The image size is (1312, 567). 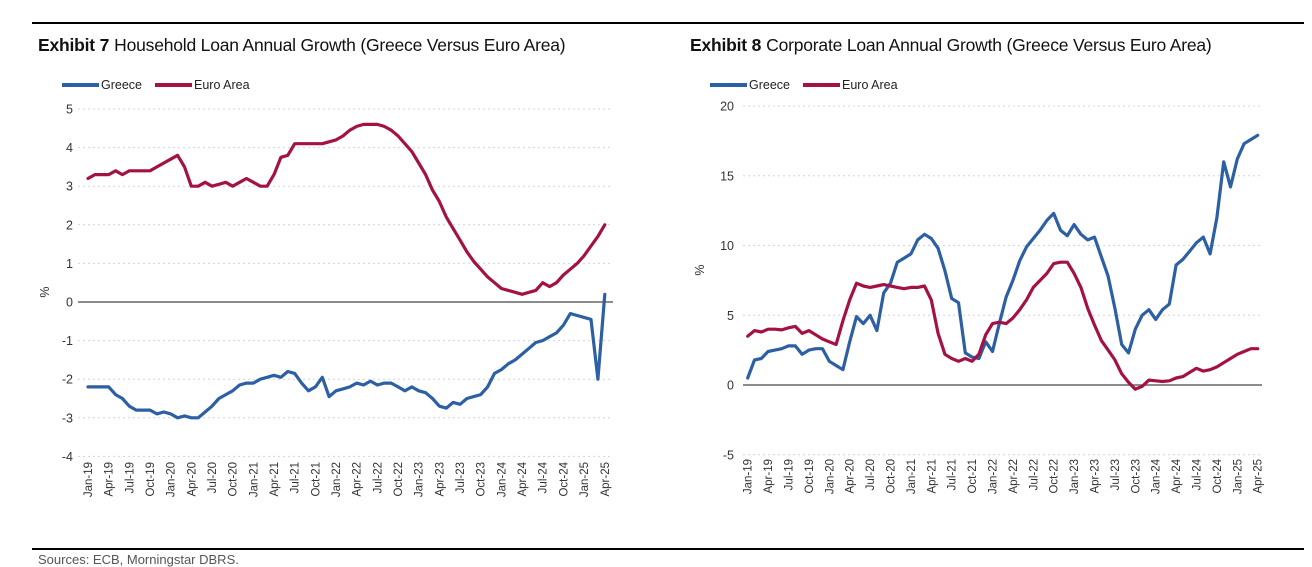 I want to click on y-tick-label: -3, so click(x=67, y=418).